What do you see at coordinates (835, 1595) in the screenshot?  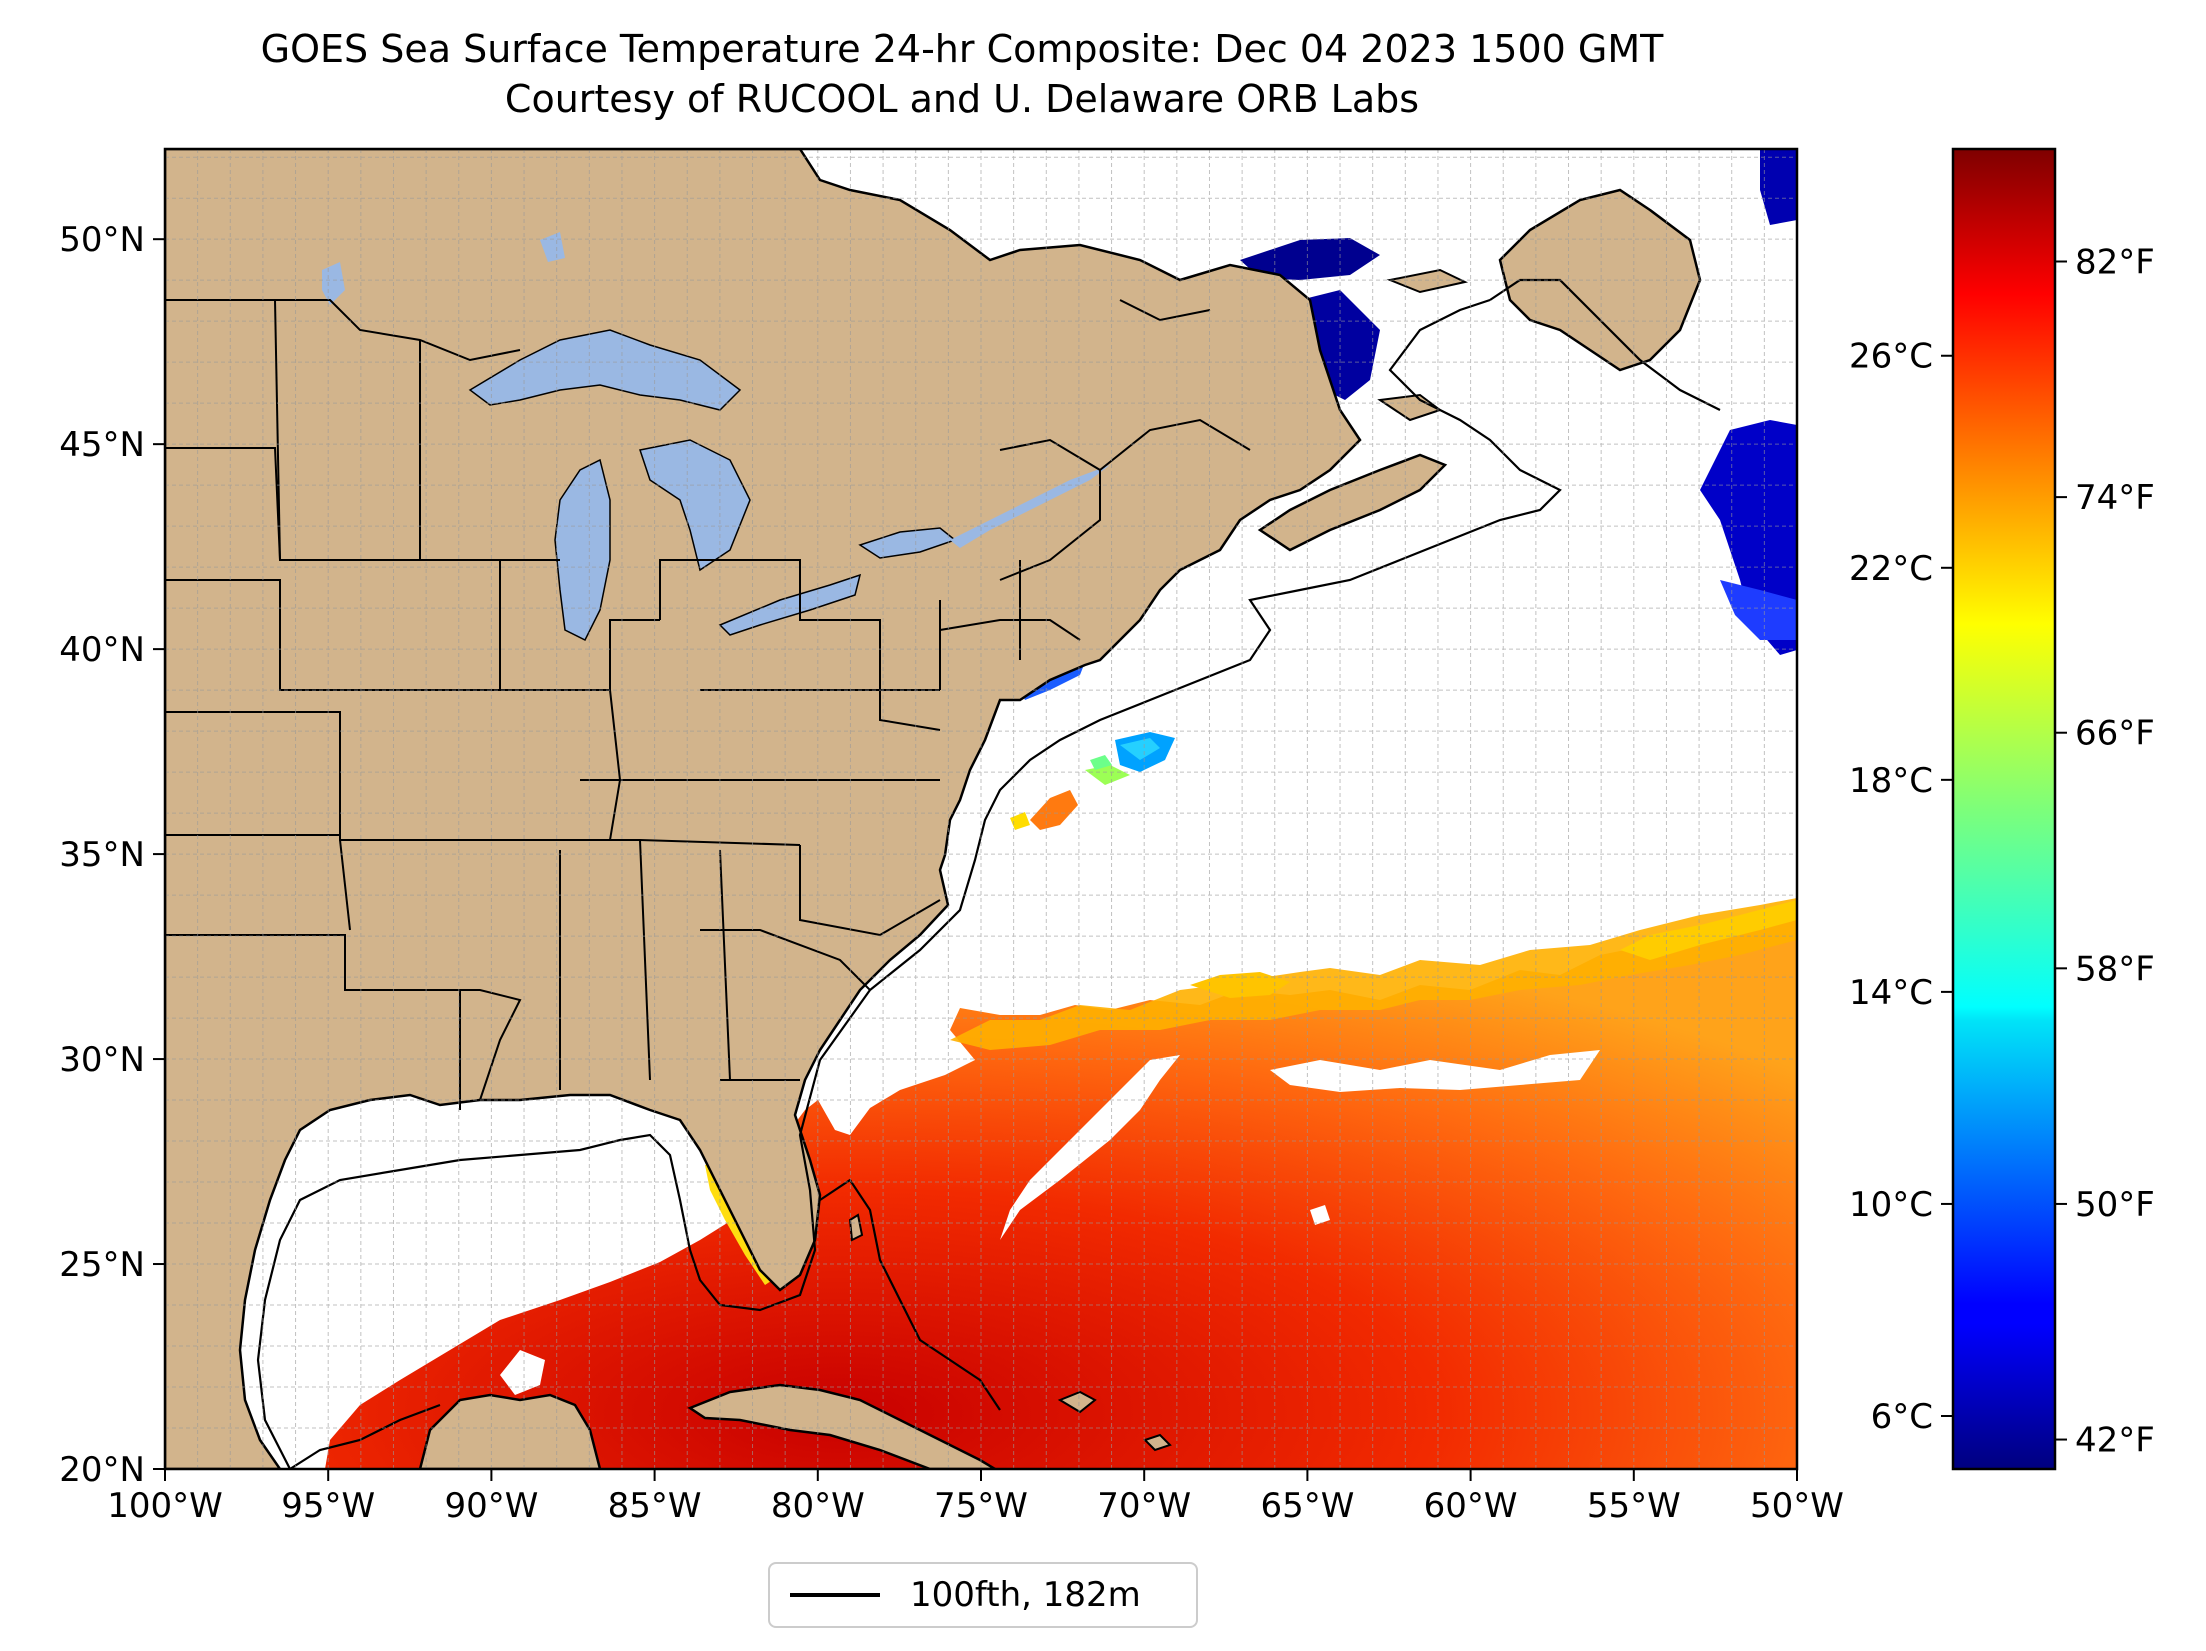 I see `legend-line-swatch` at bounding box center [835, 1595].